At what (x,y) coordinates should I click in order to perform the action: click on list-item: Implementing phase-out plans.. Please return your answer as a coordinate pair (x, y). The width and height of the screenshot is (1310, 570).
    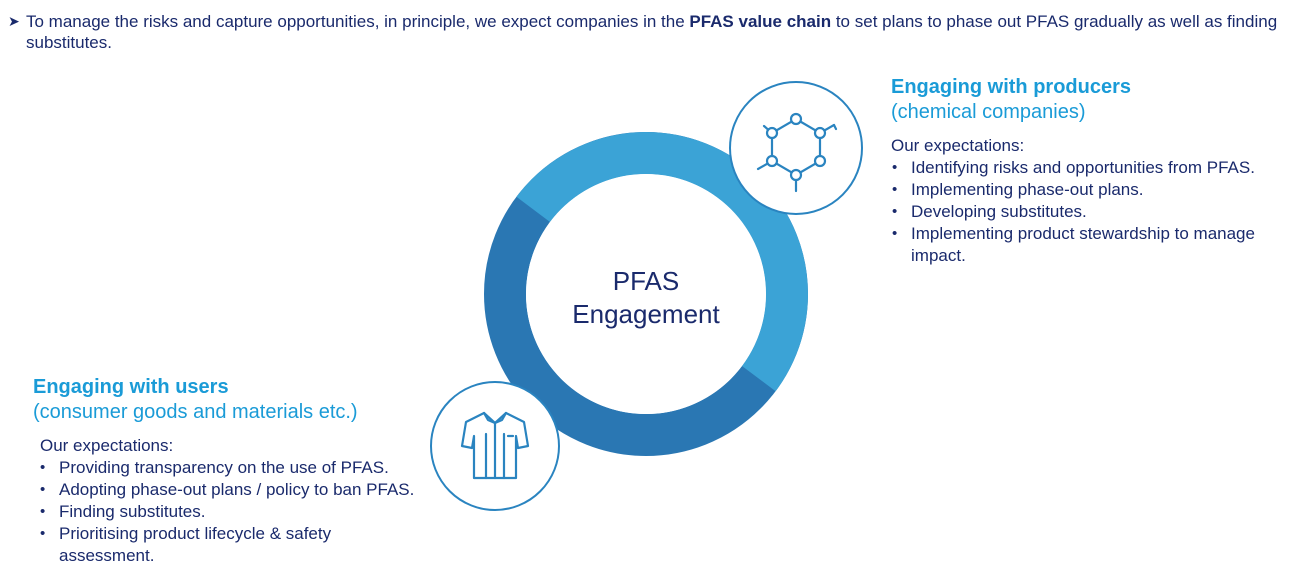
    Looking at the image, I should click on (1076, 190).